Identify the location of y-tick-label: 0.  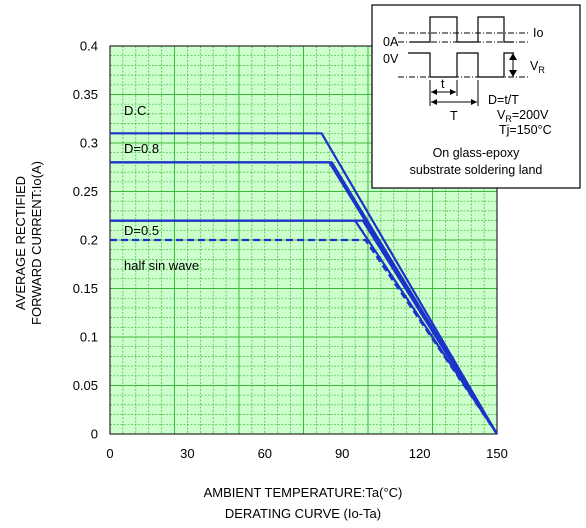
(94, 434).